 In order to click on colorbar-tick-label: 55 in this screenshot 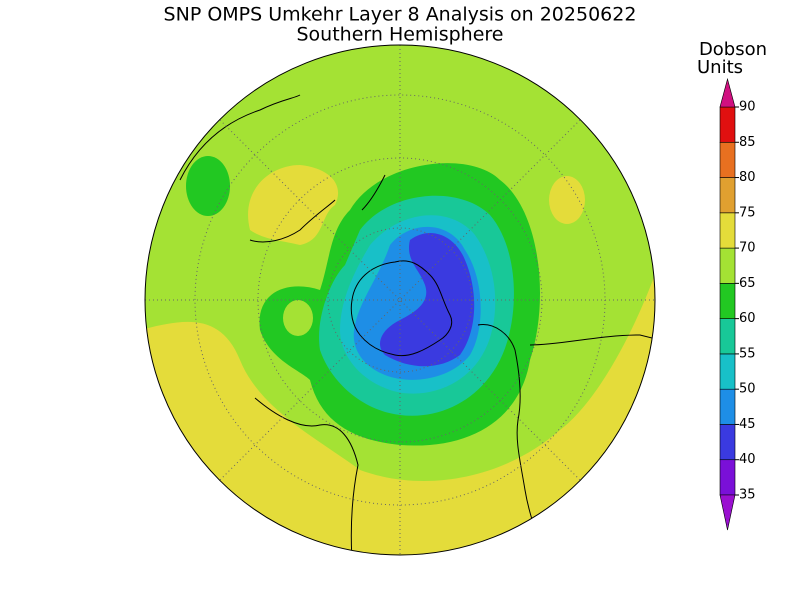, I will do `click(747, 353)`.